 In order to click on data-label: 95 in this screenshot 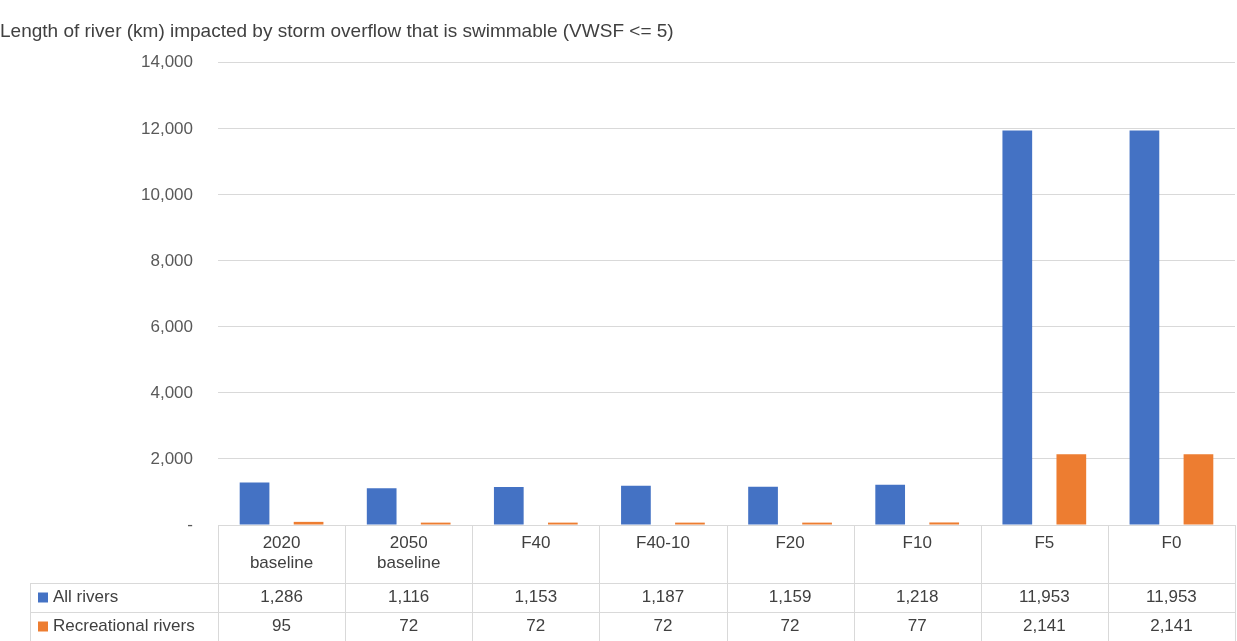, I will do `click(282, 626)`.